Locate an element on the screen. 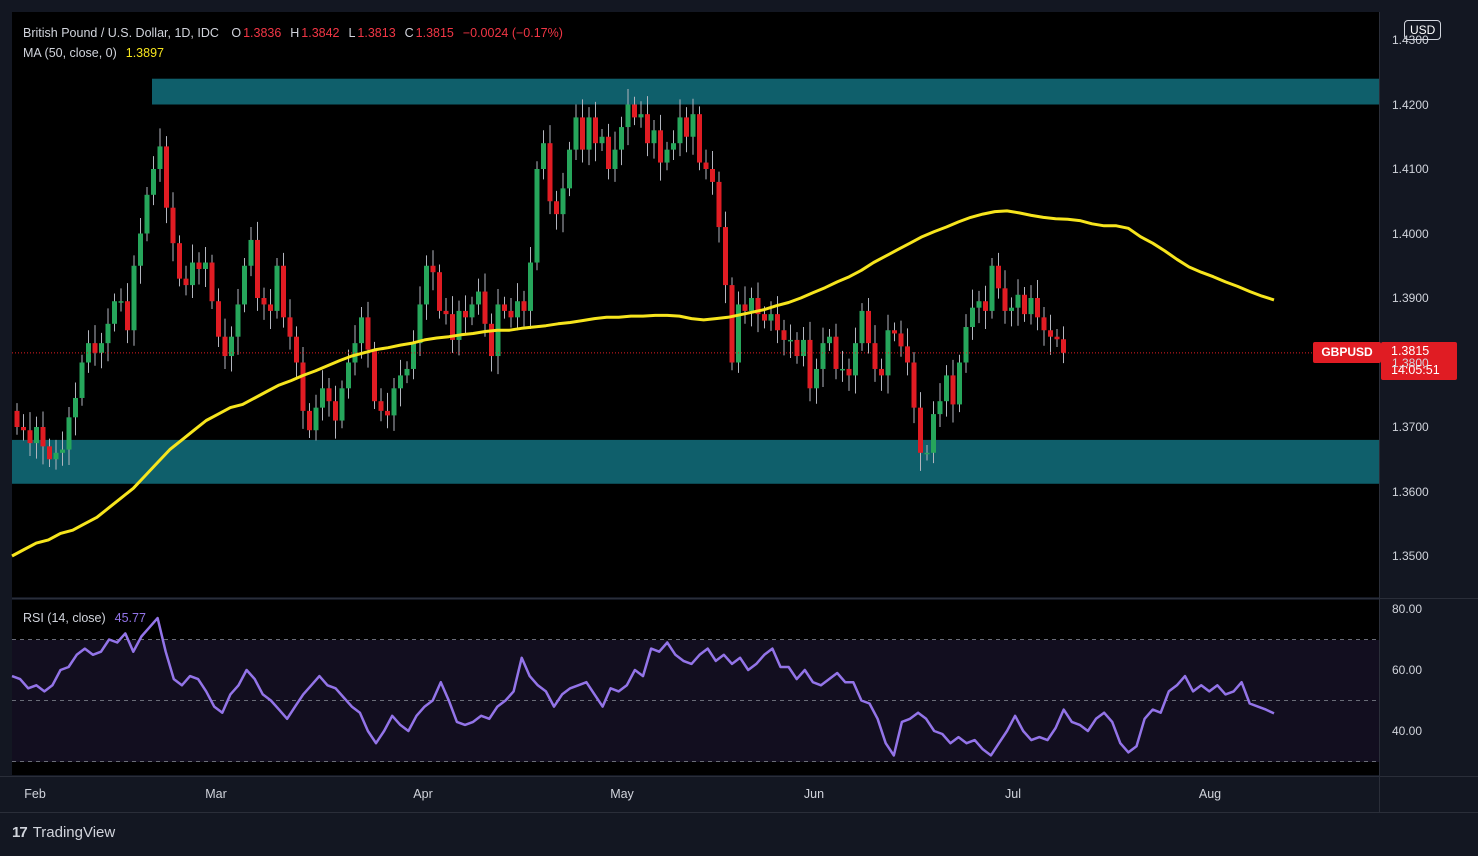  tradingview-logo-icon: 17 is located at coordinates (20, 832).